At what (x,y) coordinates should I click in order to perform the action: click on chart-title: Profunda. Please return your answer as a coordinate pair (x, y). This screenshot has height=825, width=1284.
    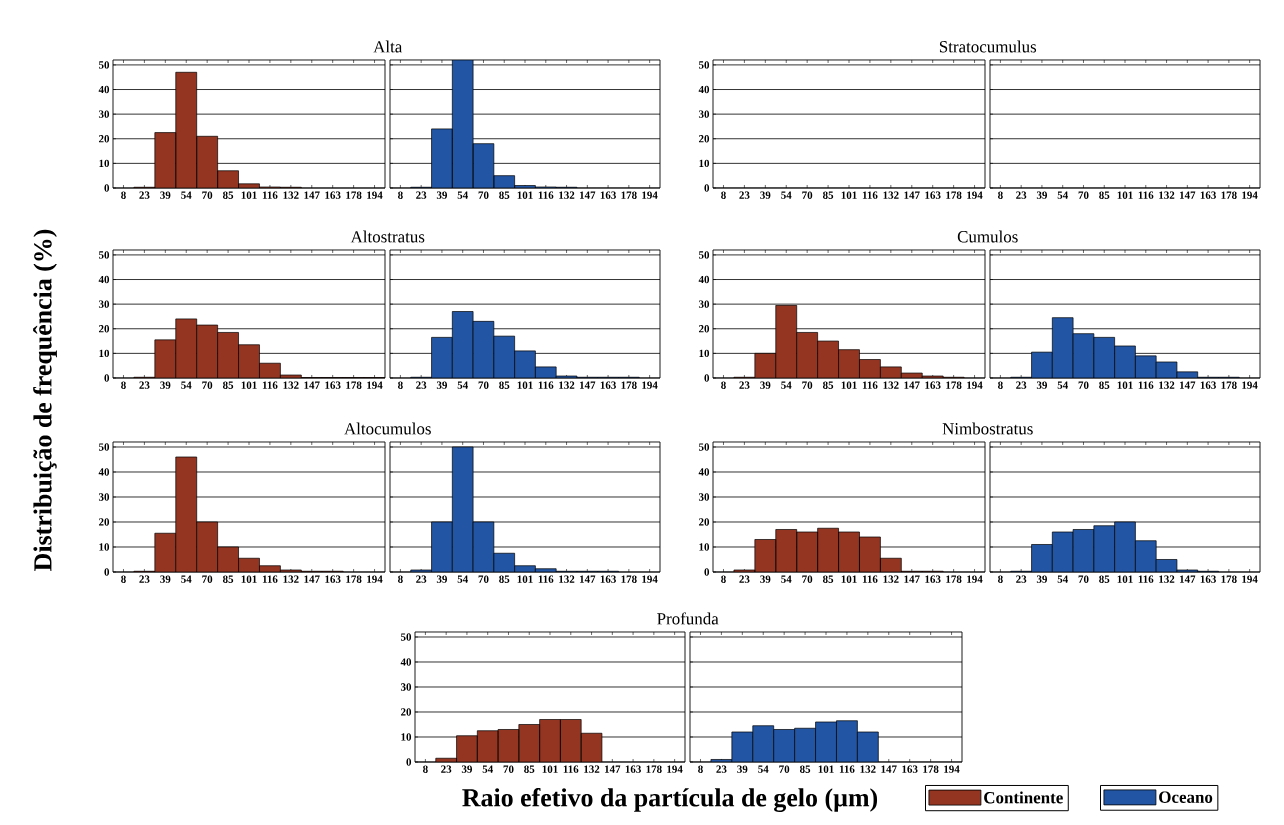
    Looking at the image, I should click on (688, 618).